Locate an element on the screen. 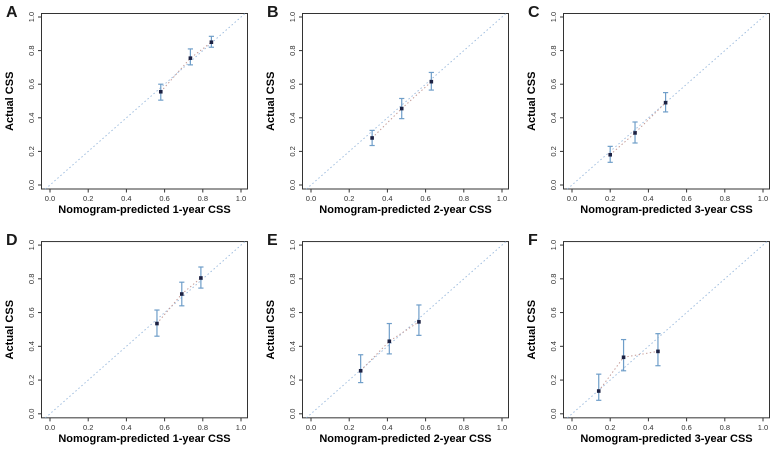  panel-letter: C is located at coordinates (534, 12).